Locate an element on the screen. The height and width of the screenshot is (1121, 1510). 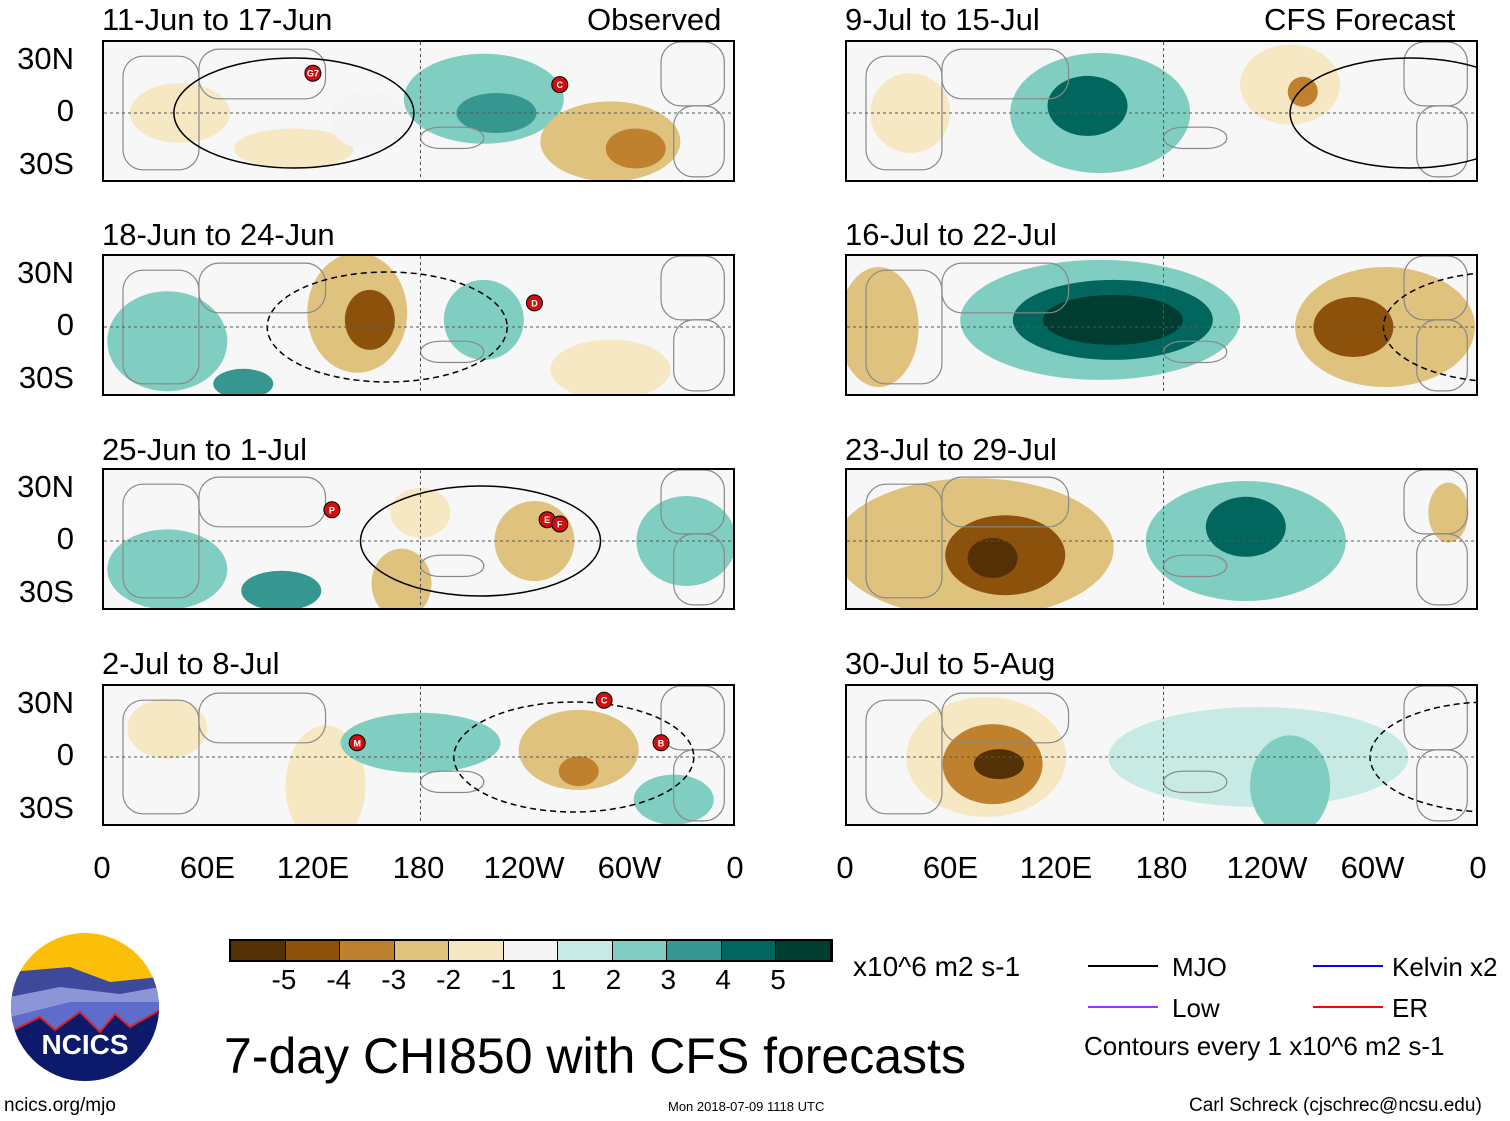
low-line-swatch is located at coordinates (1123, 1007).